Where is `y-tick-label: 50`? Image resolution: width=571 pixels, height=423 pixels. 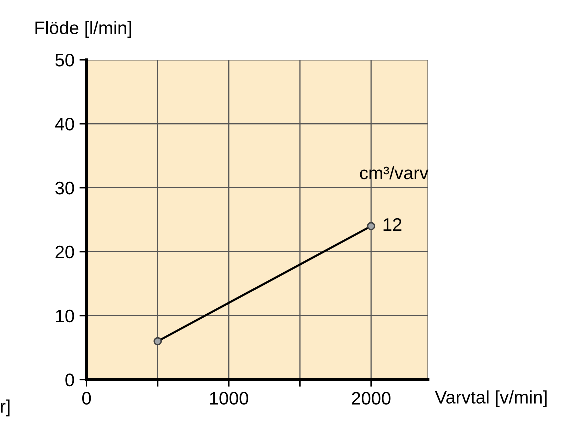 y-tick-label: 50 is located at coordinates (65, 60).